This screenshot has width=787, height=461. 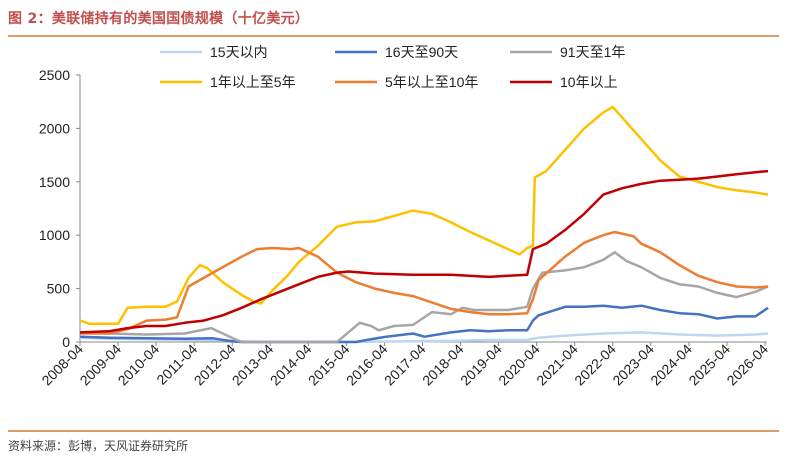 What do you see at coordinates (443, 365) in the screenshot?
I see `x-tick-label: 2018-04` at bounding box center [443, 365].